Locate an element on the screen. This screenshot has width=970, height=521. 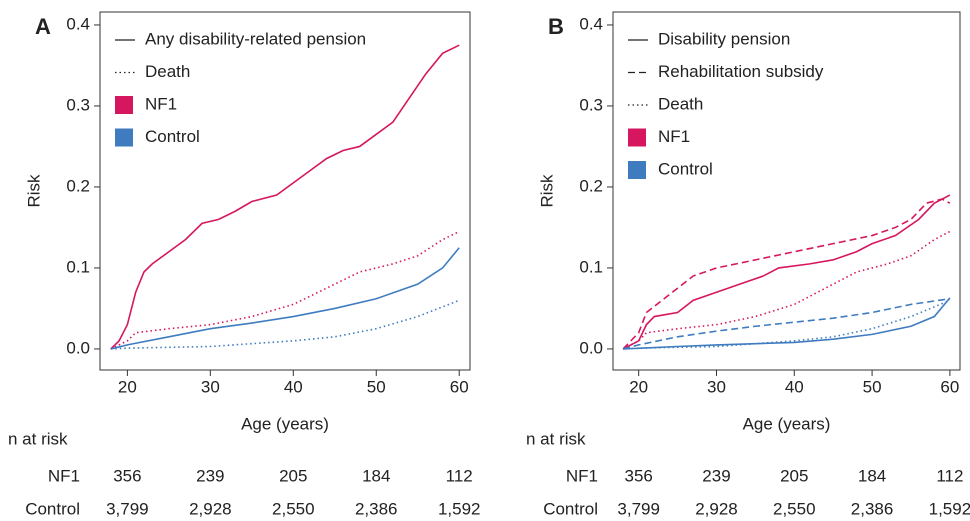
legend-label: Rehabilitation subsidy is located at coordinates (741, 71).